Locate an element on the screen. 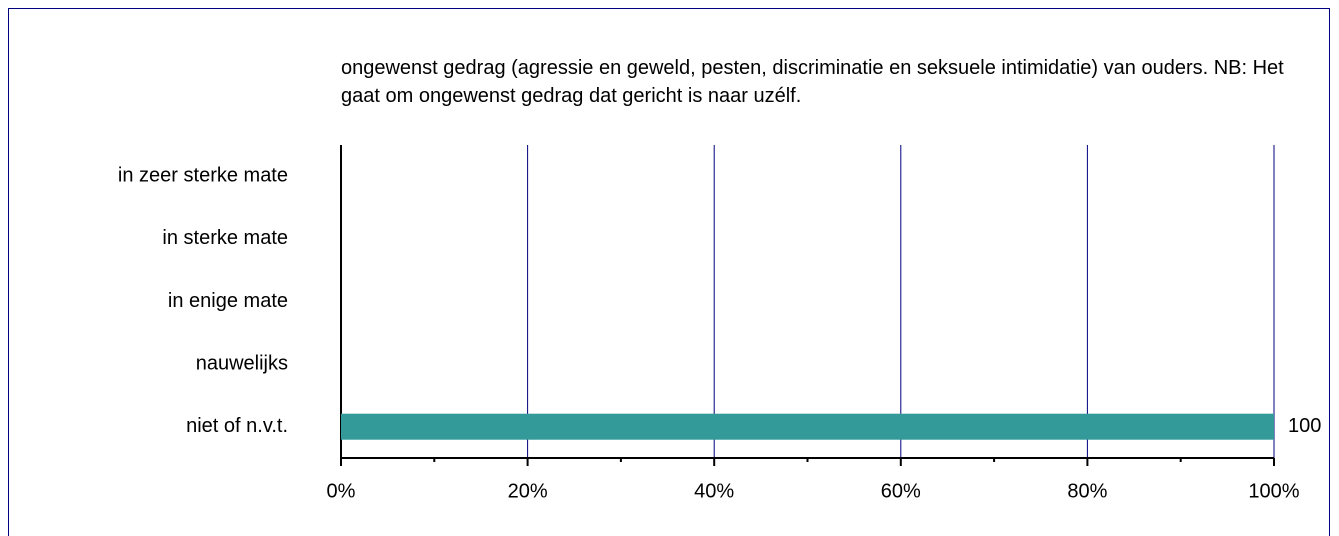  x-tick-label: 0% is located at coordinates (341, 491).